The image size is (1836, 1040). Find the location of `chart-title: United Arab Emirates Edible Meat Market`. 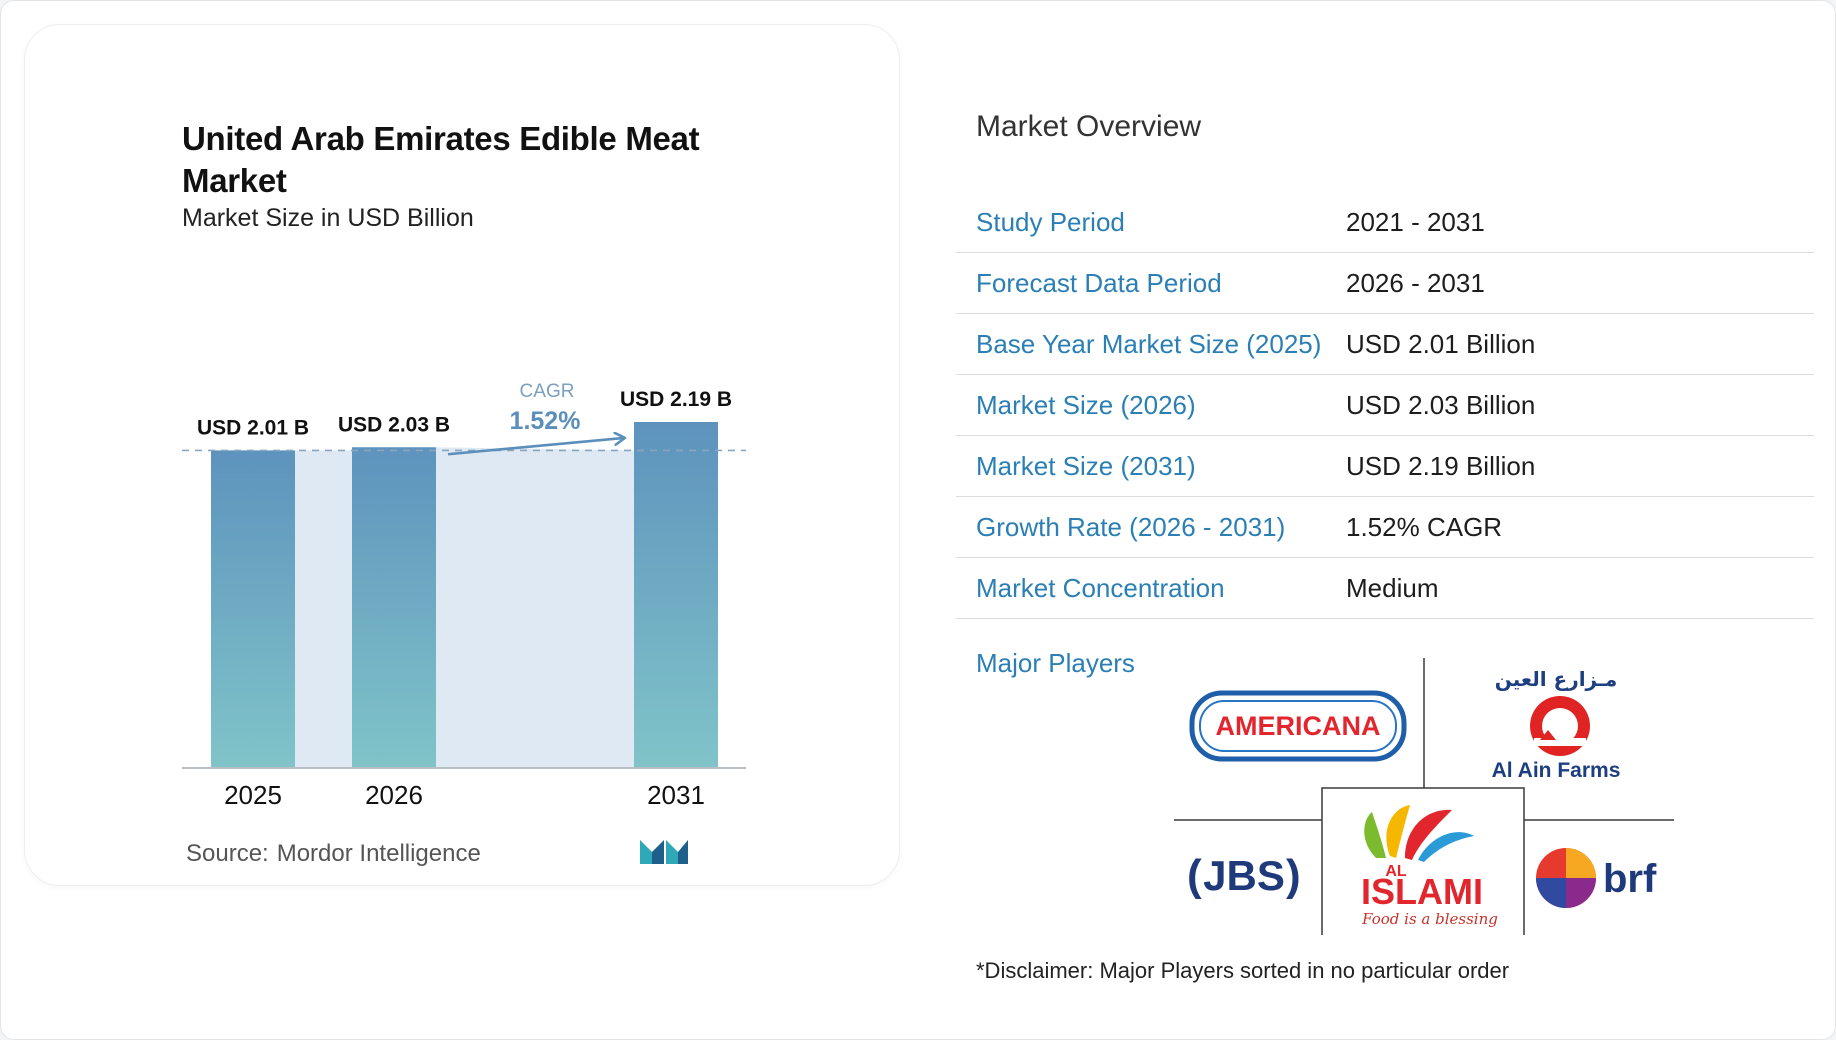

chart-title: United Arab Emirates Edible Meat Market is located at coordinates (441, 159).